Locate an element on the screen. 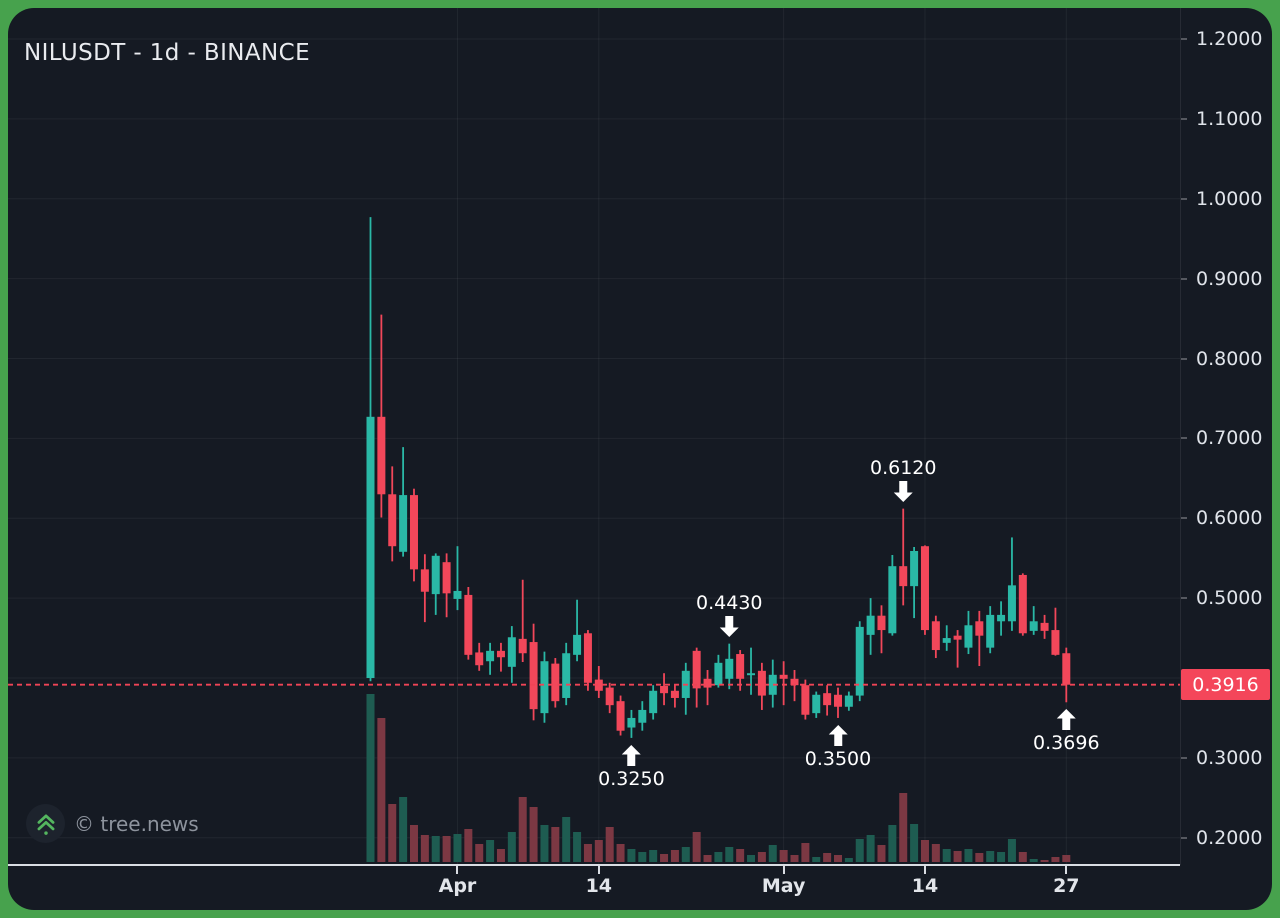 The height and width of the screenshot is (918, 1280). price-annotation: 0.4430 is located at coordinates (729, 614).